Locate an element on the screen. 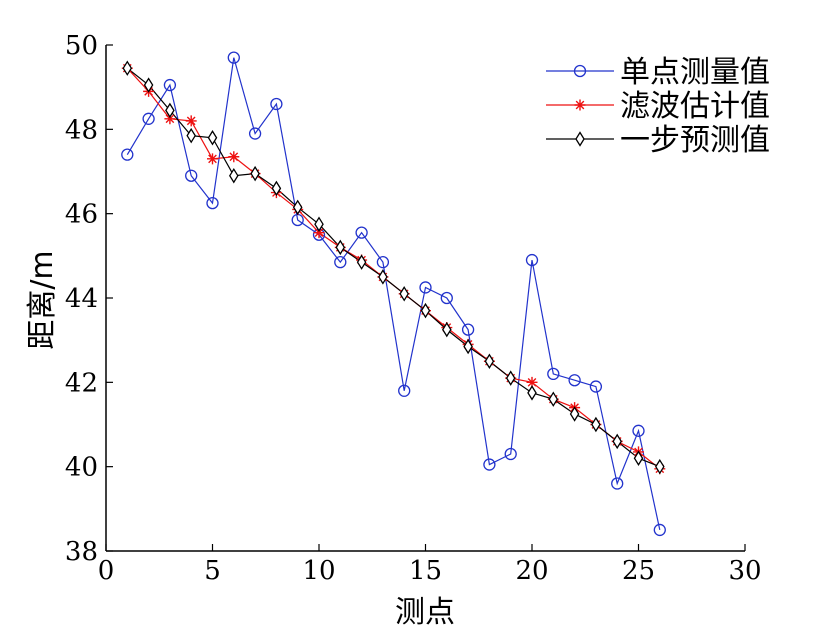  legend-item: 单点测量值 is located at coordinates (658, 72).